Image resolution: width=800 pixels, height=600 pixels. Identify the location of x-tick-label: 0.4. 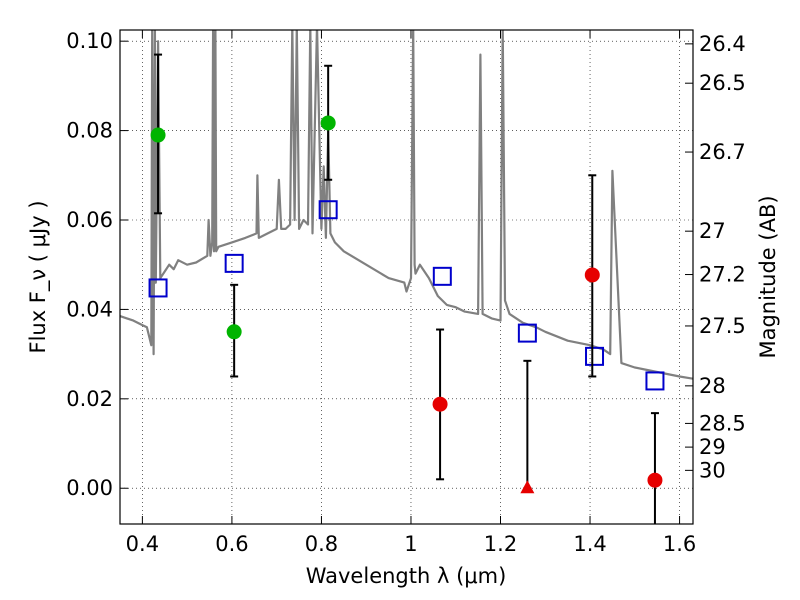
(142, 544).